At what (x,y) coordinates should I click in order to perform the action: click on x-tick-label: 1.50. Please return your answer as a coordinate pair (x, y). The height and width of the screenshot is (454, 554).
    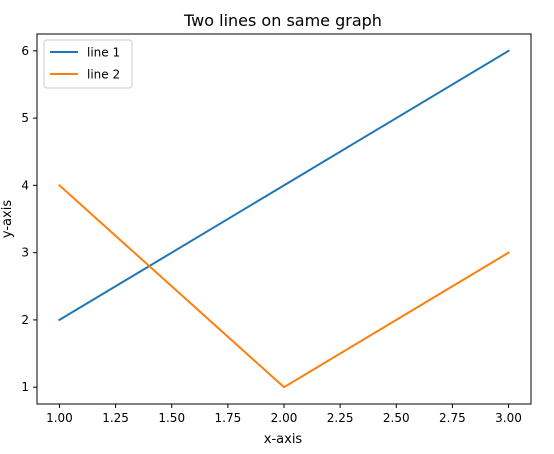
    Looking at the image, I should click on (171, 418).